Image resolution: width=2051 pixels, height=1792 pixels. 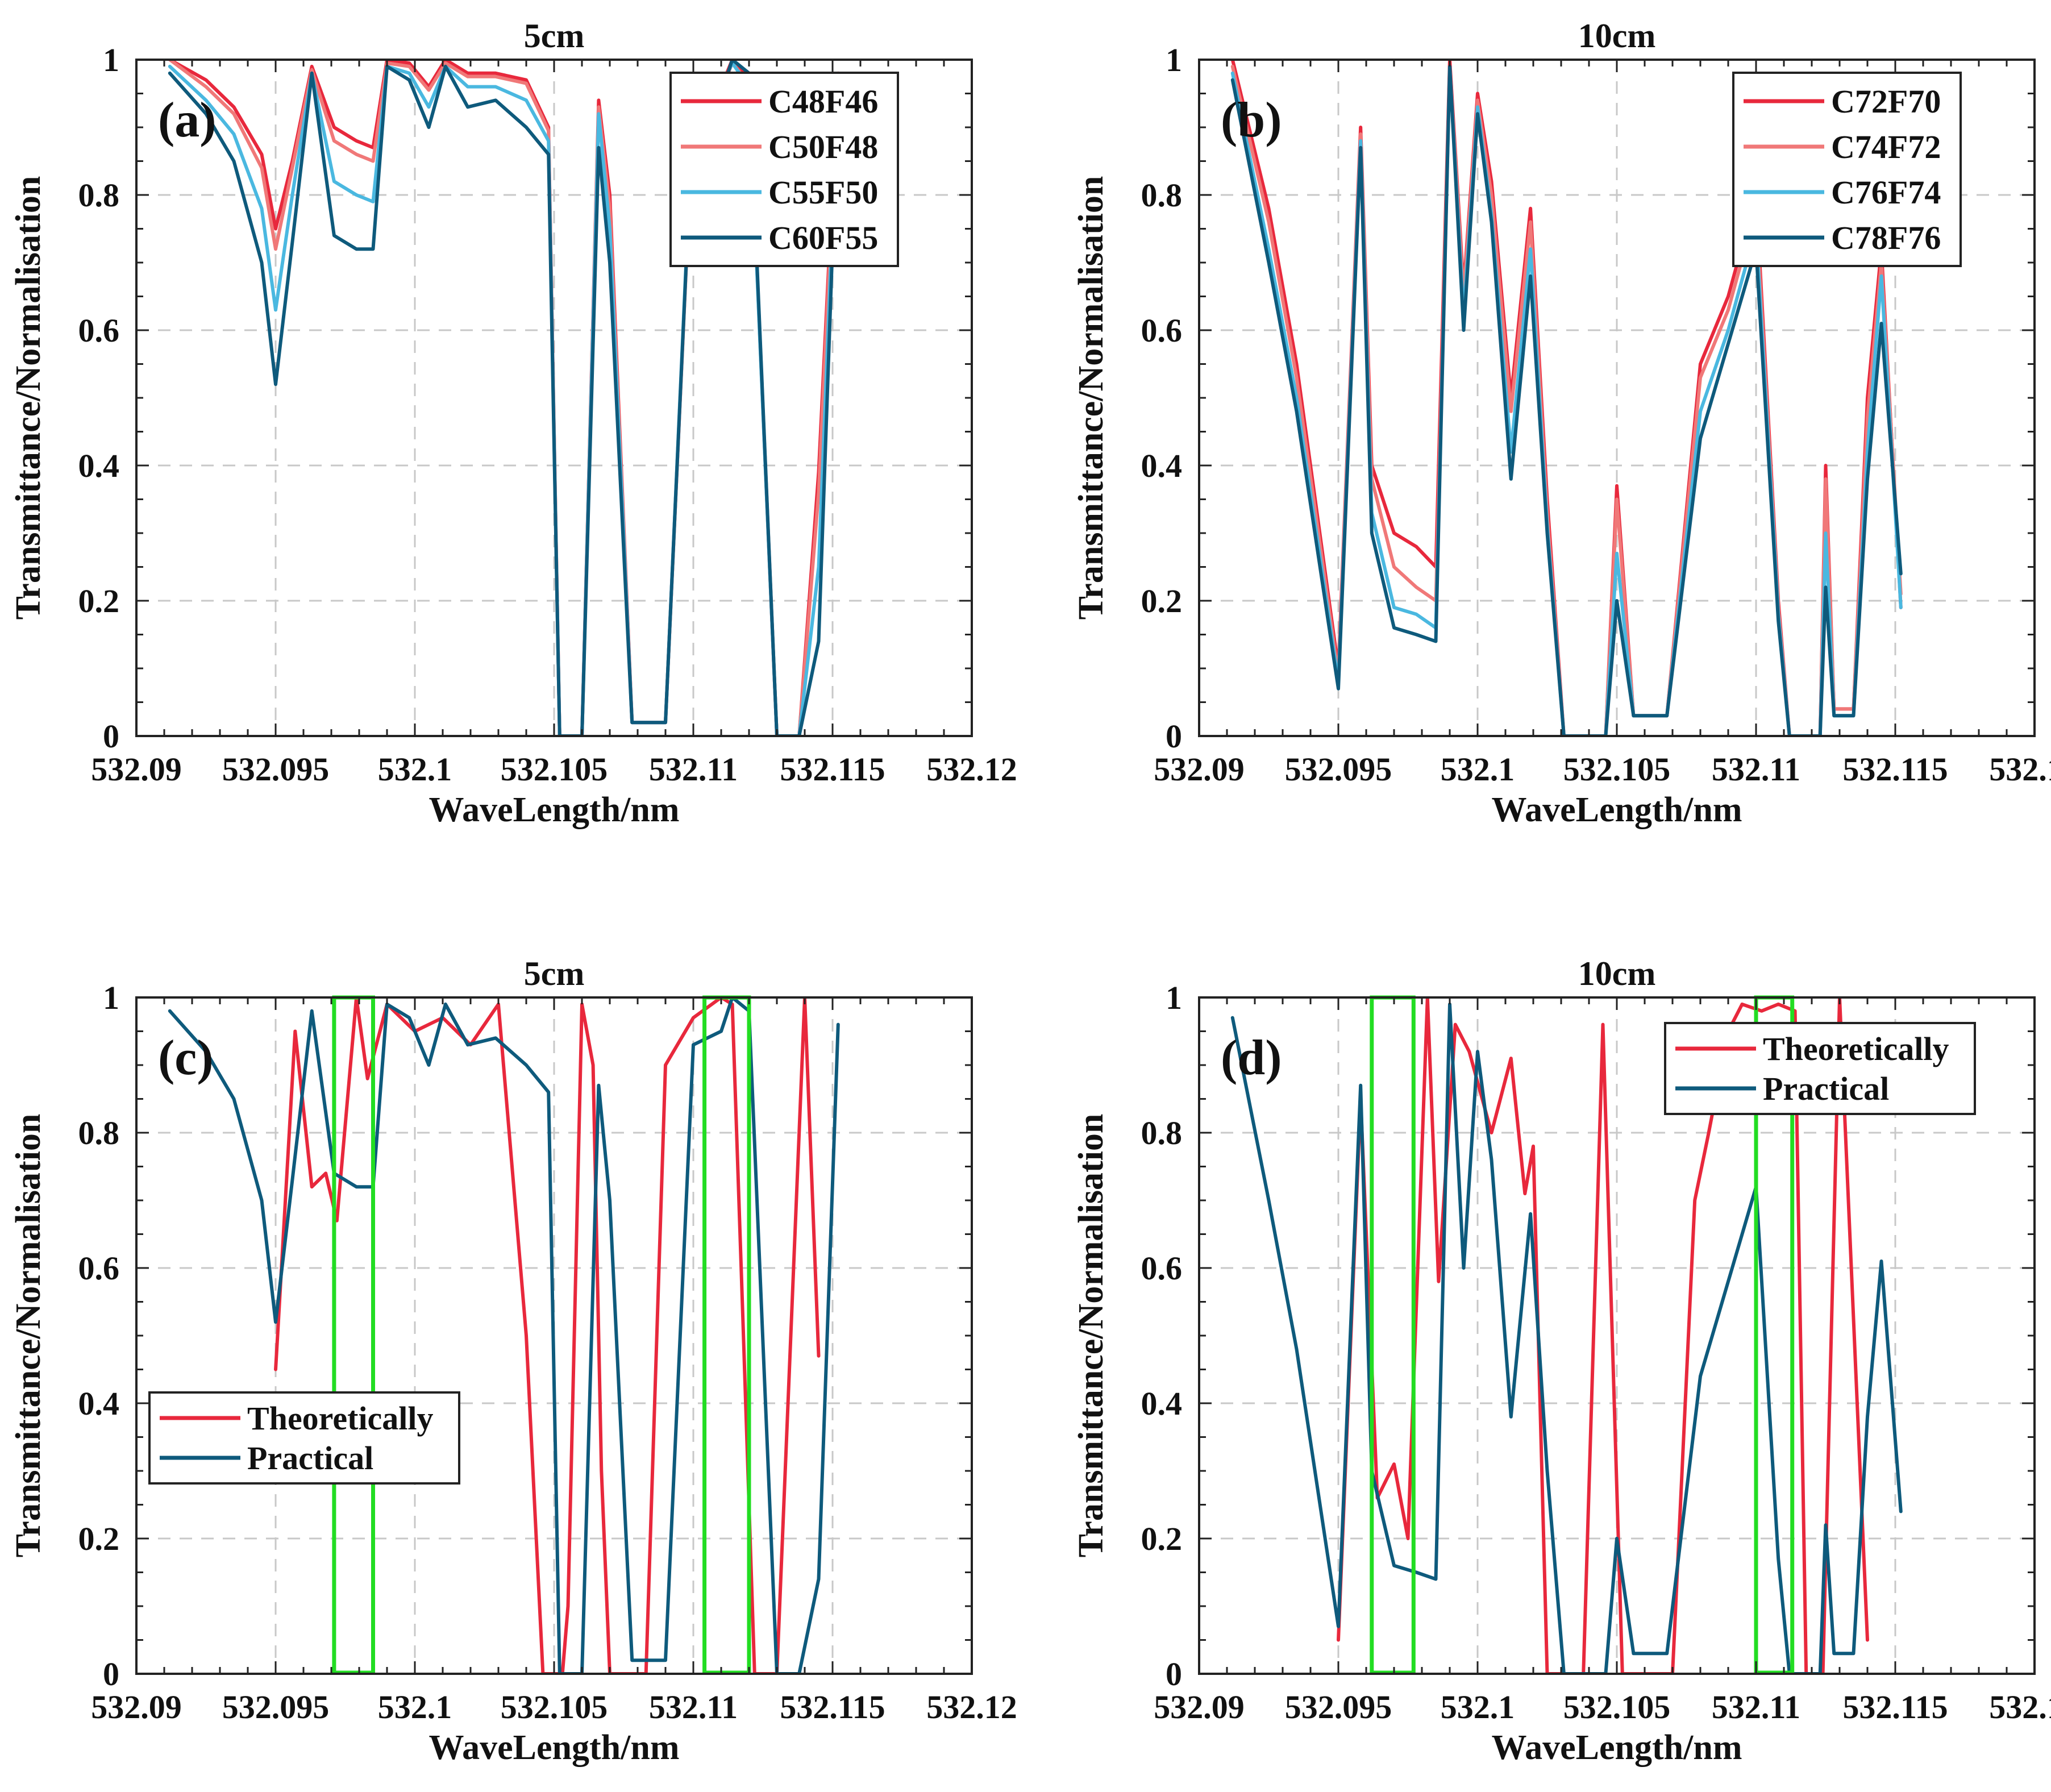 I want to click on legend-label: C74F72, so click(x=1886, y=146).